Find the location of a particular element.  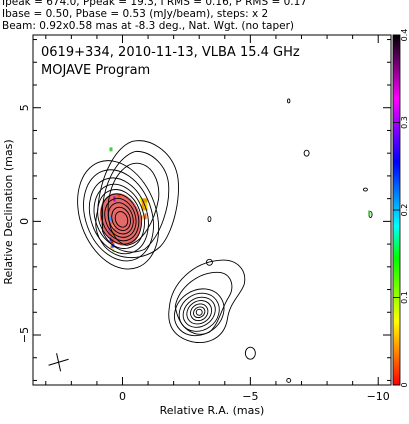

jet-component-outer-contour is located at coordinates (207, 301).